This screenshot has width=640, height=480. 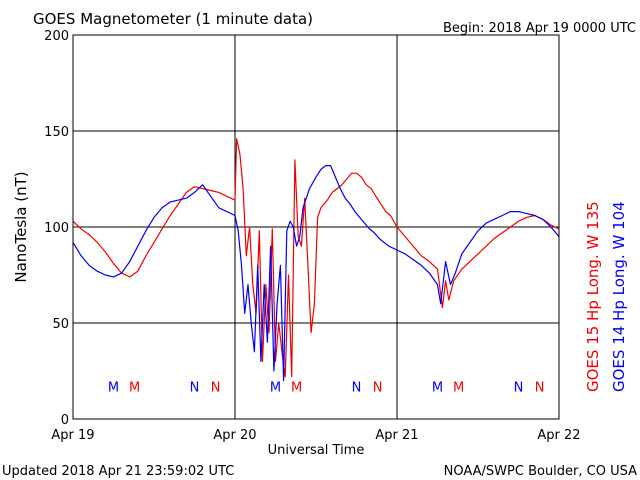 What do you see at coordinates (234, 435) in the screenshot?
I see `x-tick-label: Apr 20` at bounding box center [234, 435].